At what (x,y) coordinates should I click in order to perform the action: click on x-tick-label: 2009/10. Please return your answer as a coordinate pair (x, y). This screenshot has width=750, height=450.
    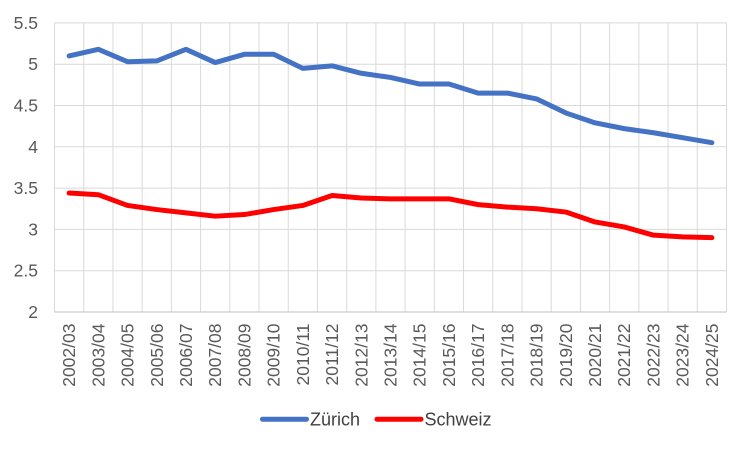
    Looking at the image, I should click on (274, 355).